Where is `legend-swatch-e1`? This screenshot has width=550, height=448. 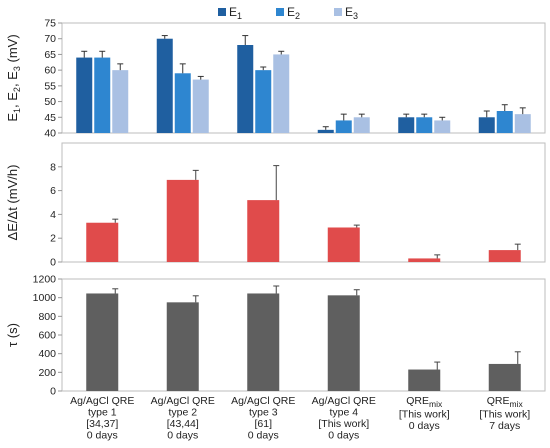
legend-swatch-e1 is located at coordinates (222, 12).